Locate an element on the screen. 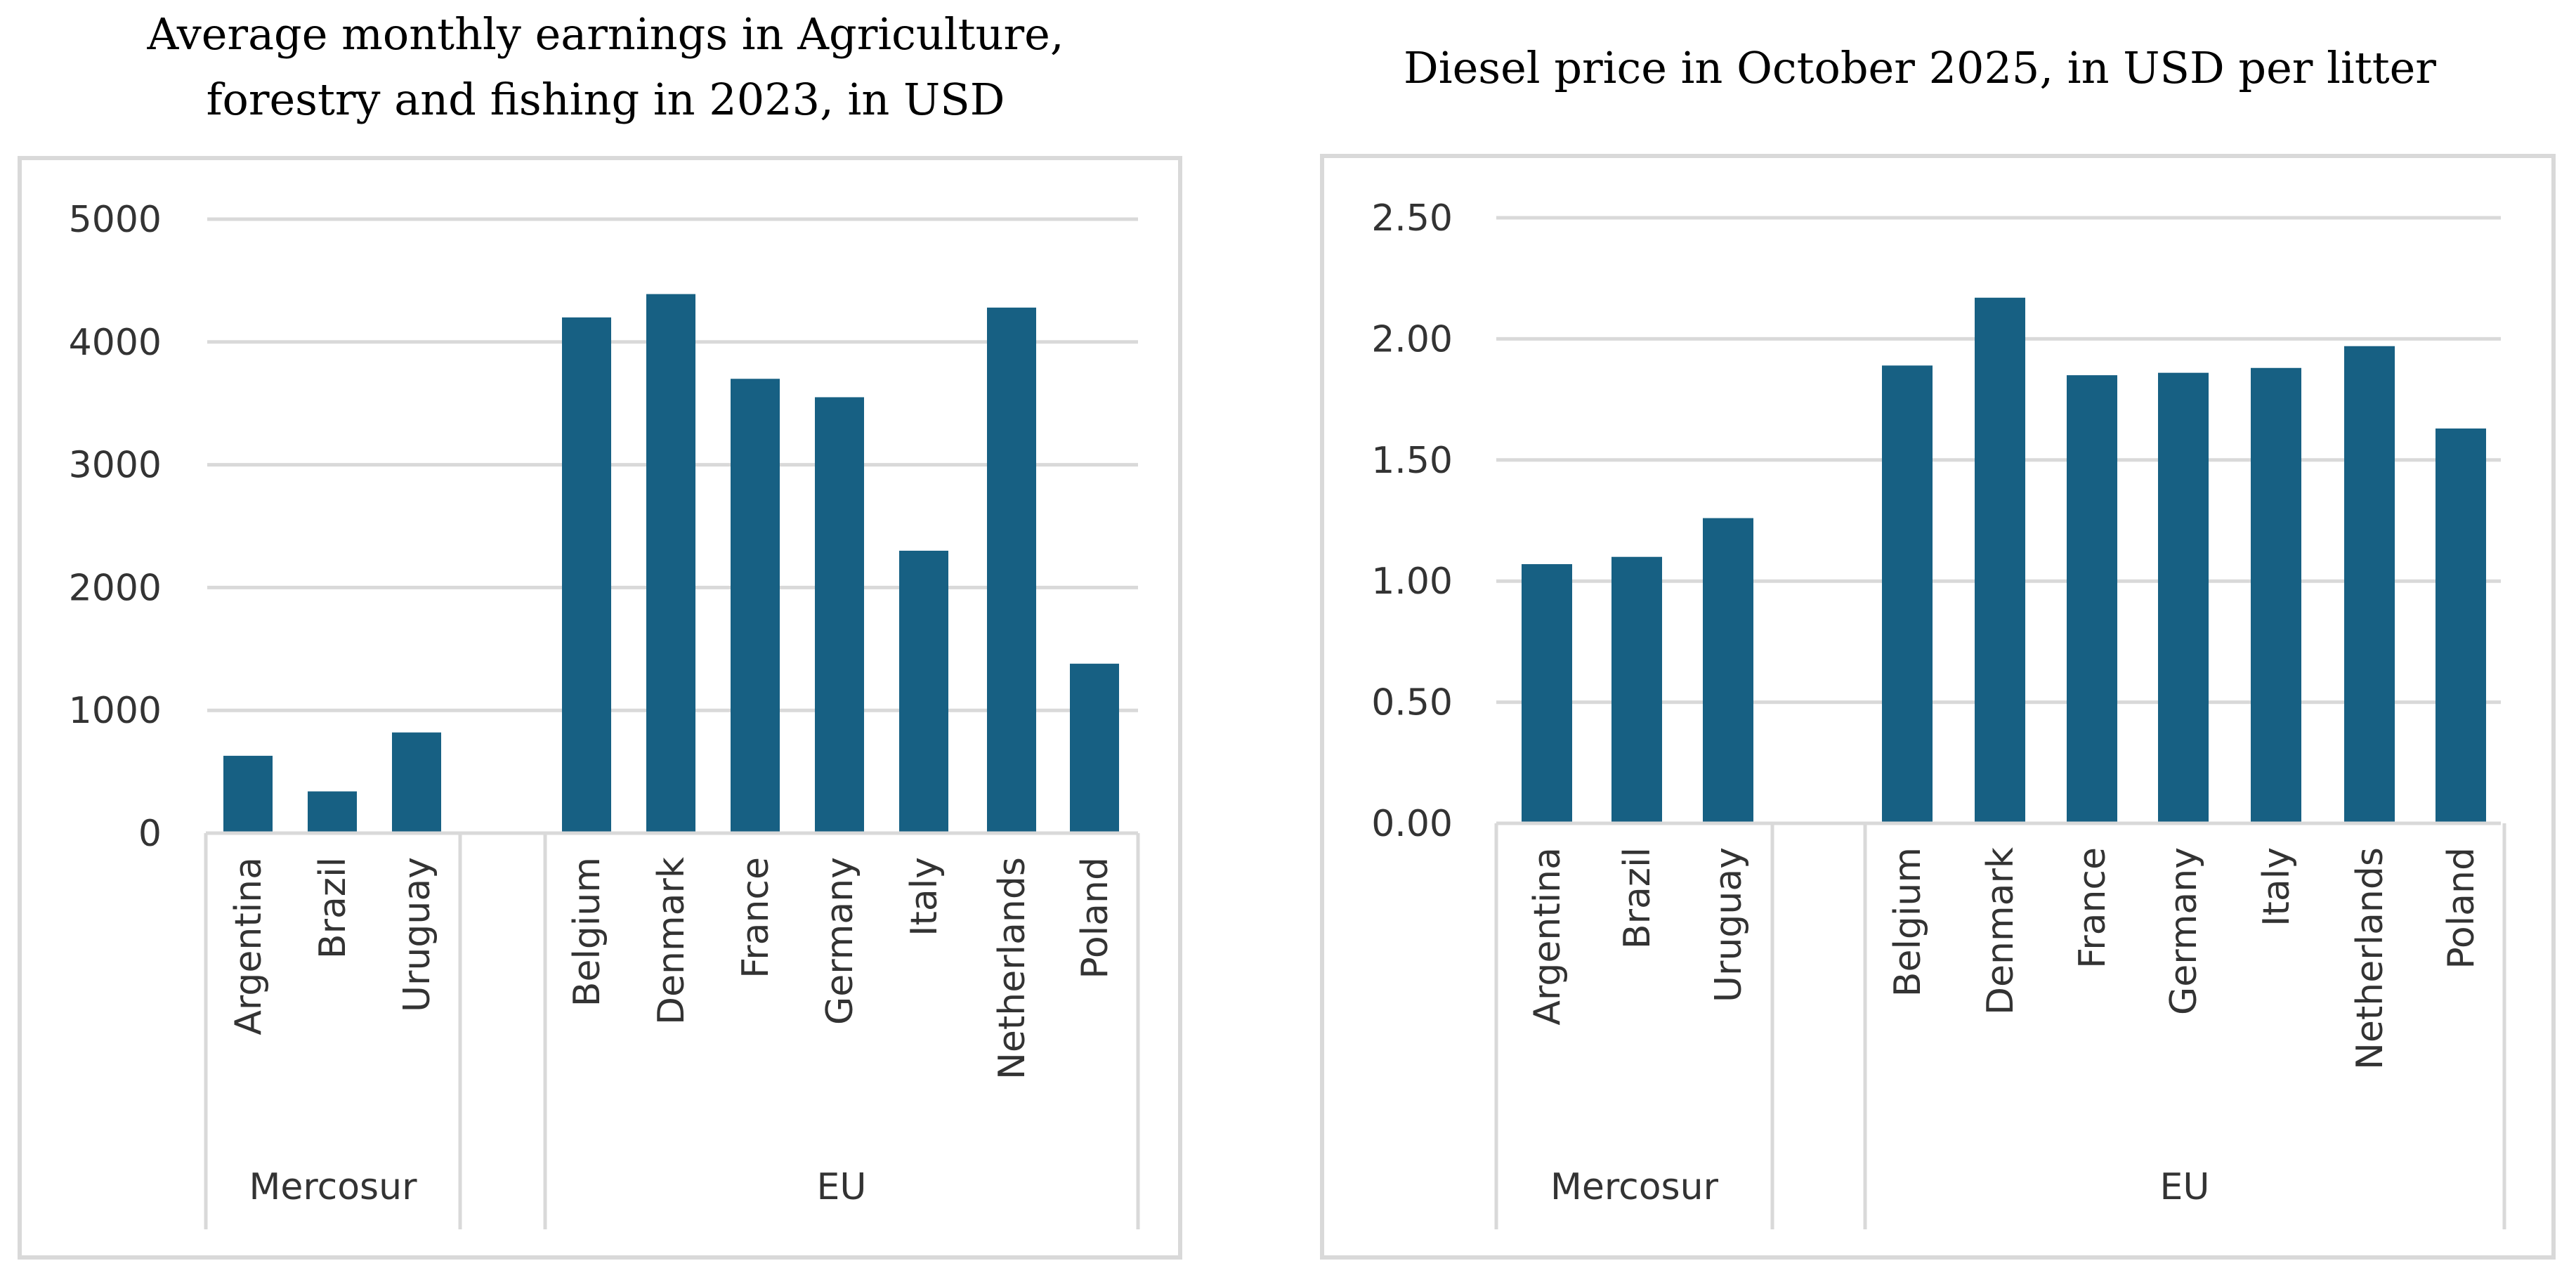 Image resolution: width=2576 pixels, height=1275 pixels. diesel-category-label-brazil: Brazil is located at coordinates (1638, 898).